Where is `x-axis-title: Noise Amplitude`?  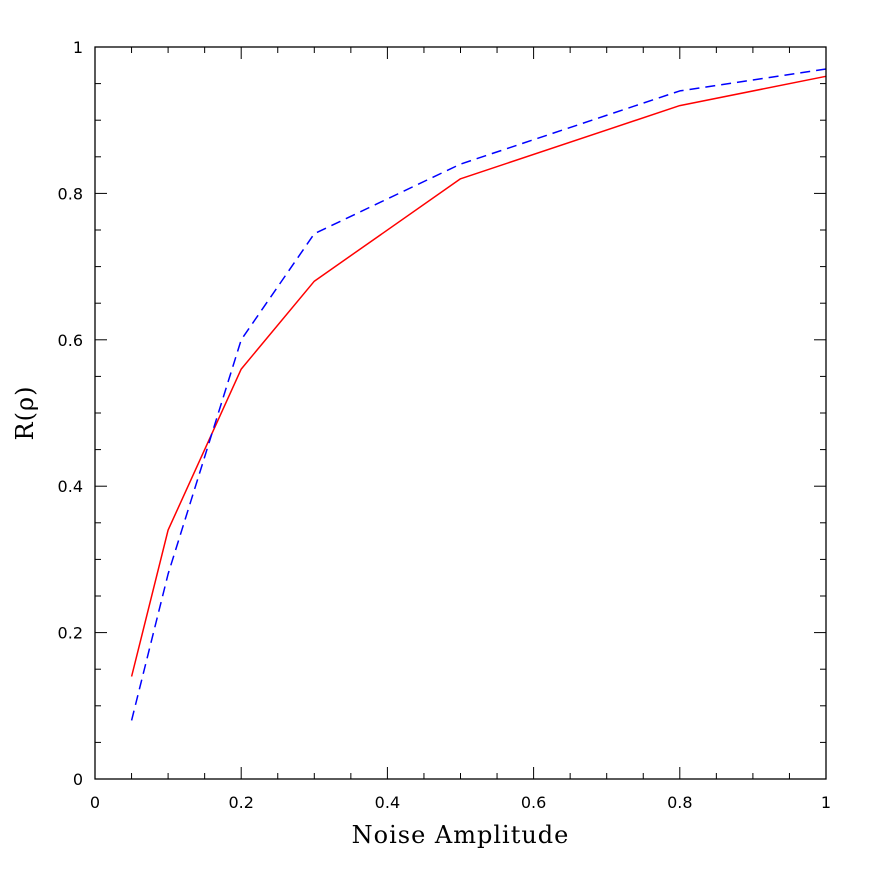
x-axis-title: Noise Amplitude is located at coordinates (461, 835).